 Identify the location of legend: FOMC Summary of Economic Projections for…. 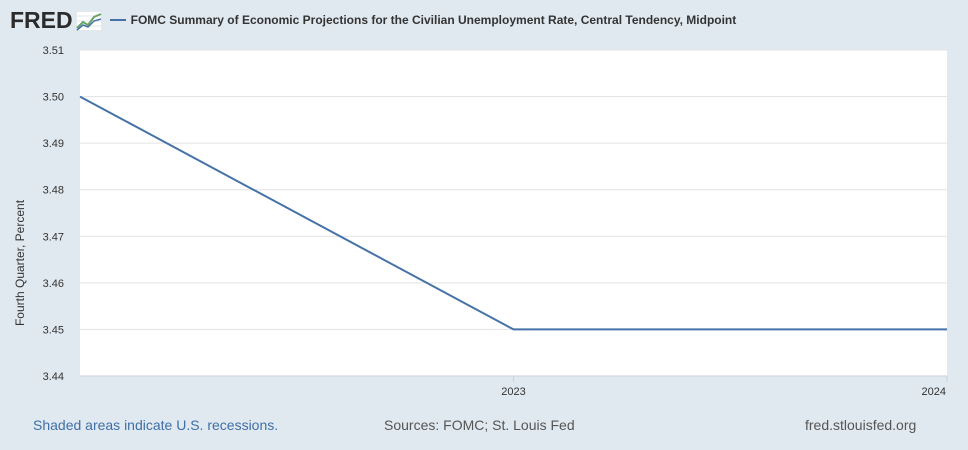
(423, 20).